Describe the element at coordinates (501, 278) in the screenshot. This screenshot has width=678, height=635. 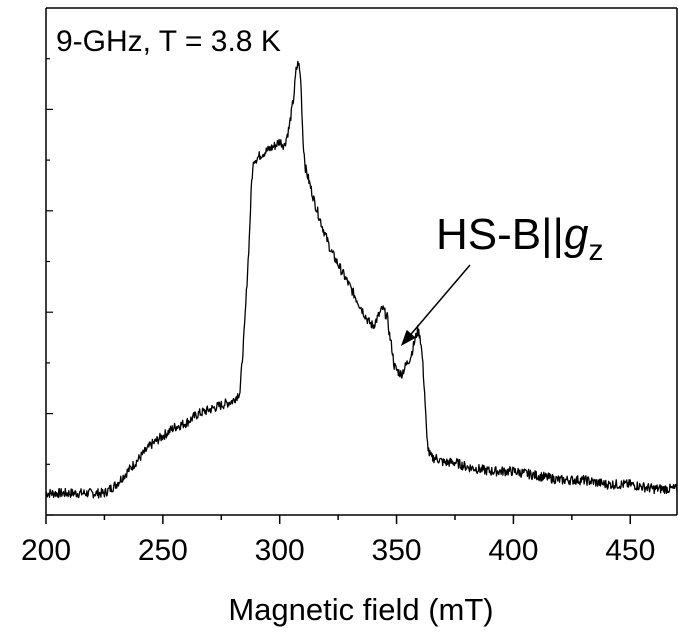
I see `feature-annotation: HS-B||gz` at that location.